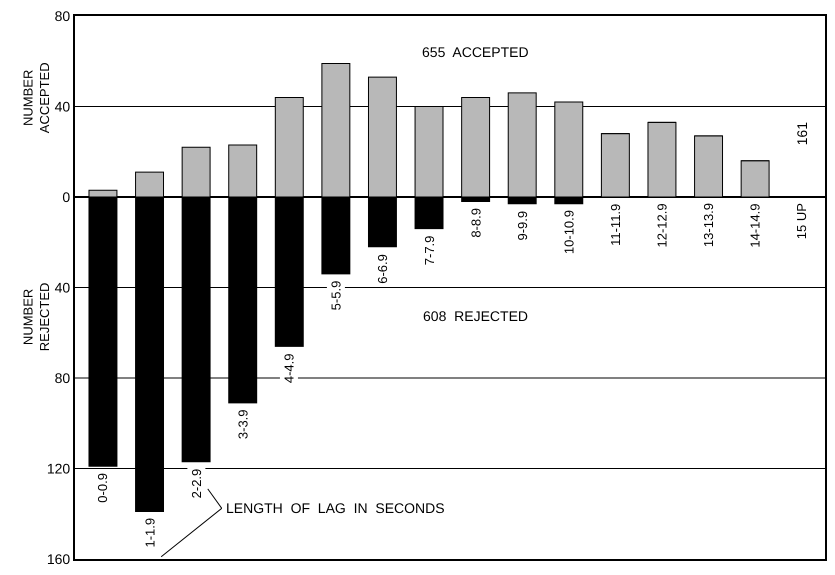 The width and height of the screenshot is (835, 575). I want to click on x-tick-label: 2-2.9, so click(196, 483).